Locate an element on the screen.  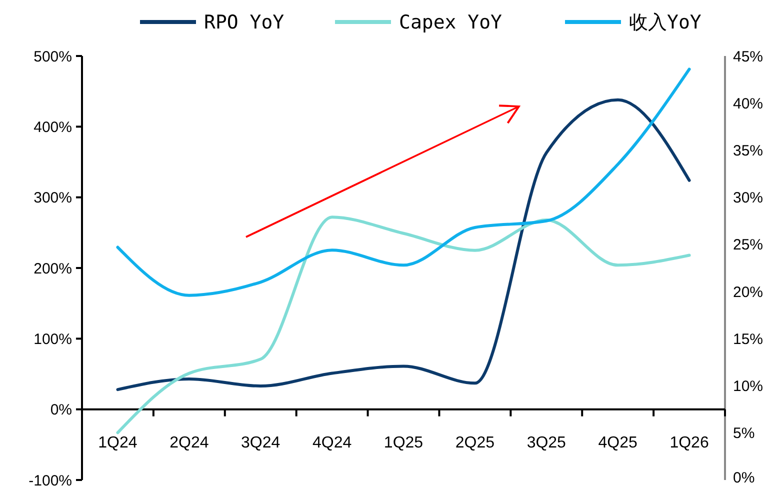
legend-label: Capex YoY is located at coordinates (451, 23).